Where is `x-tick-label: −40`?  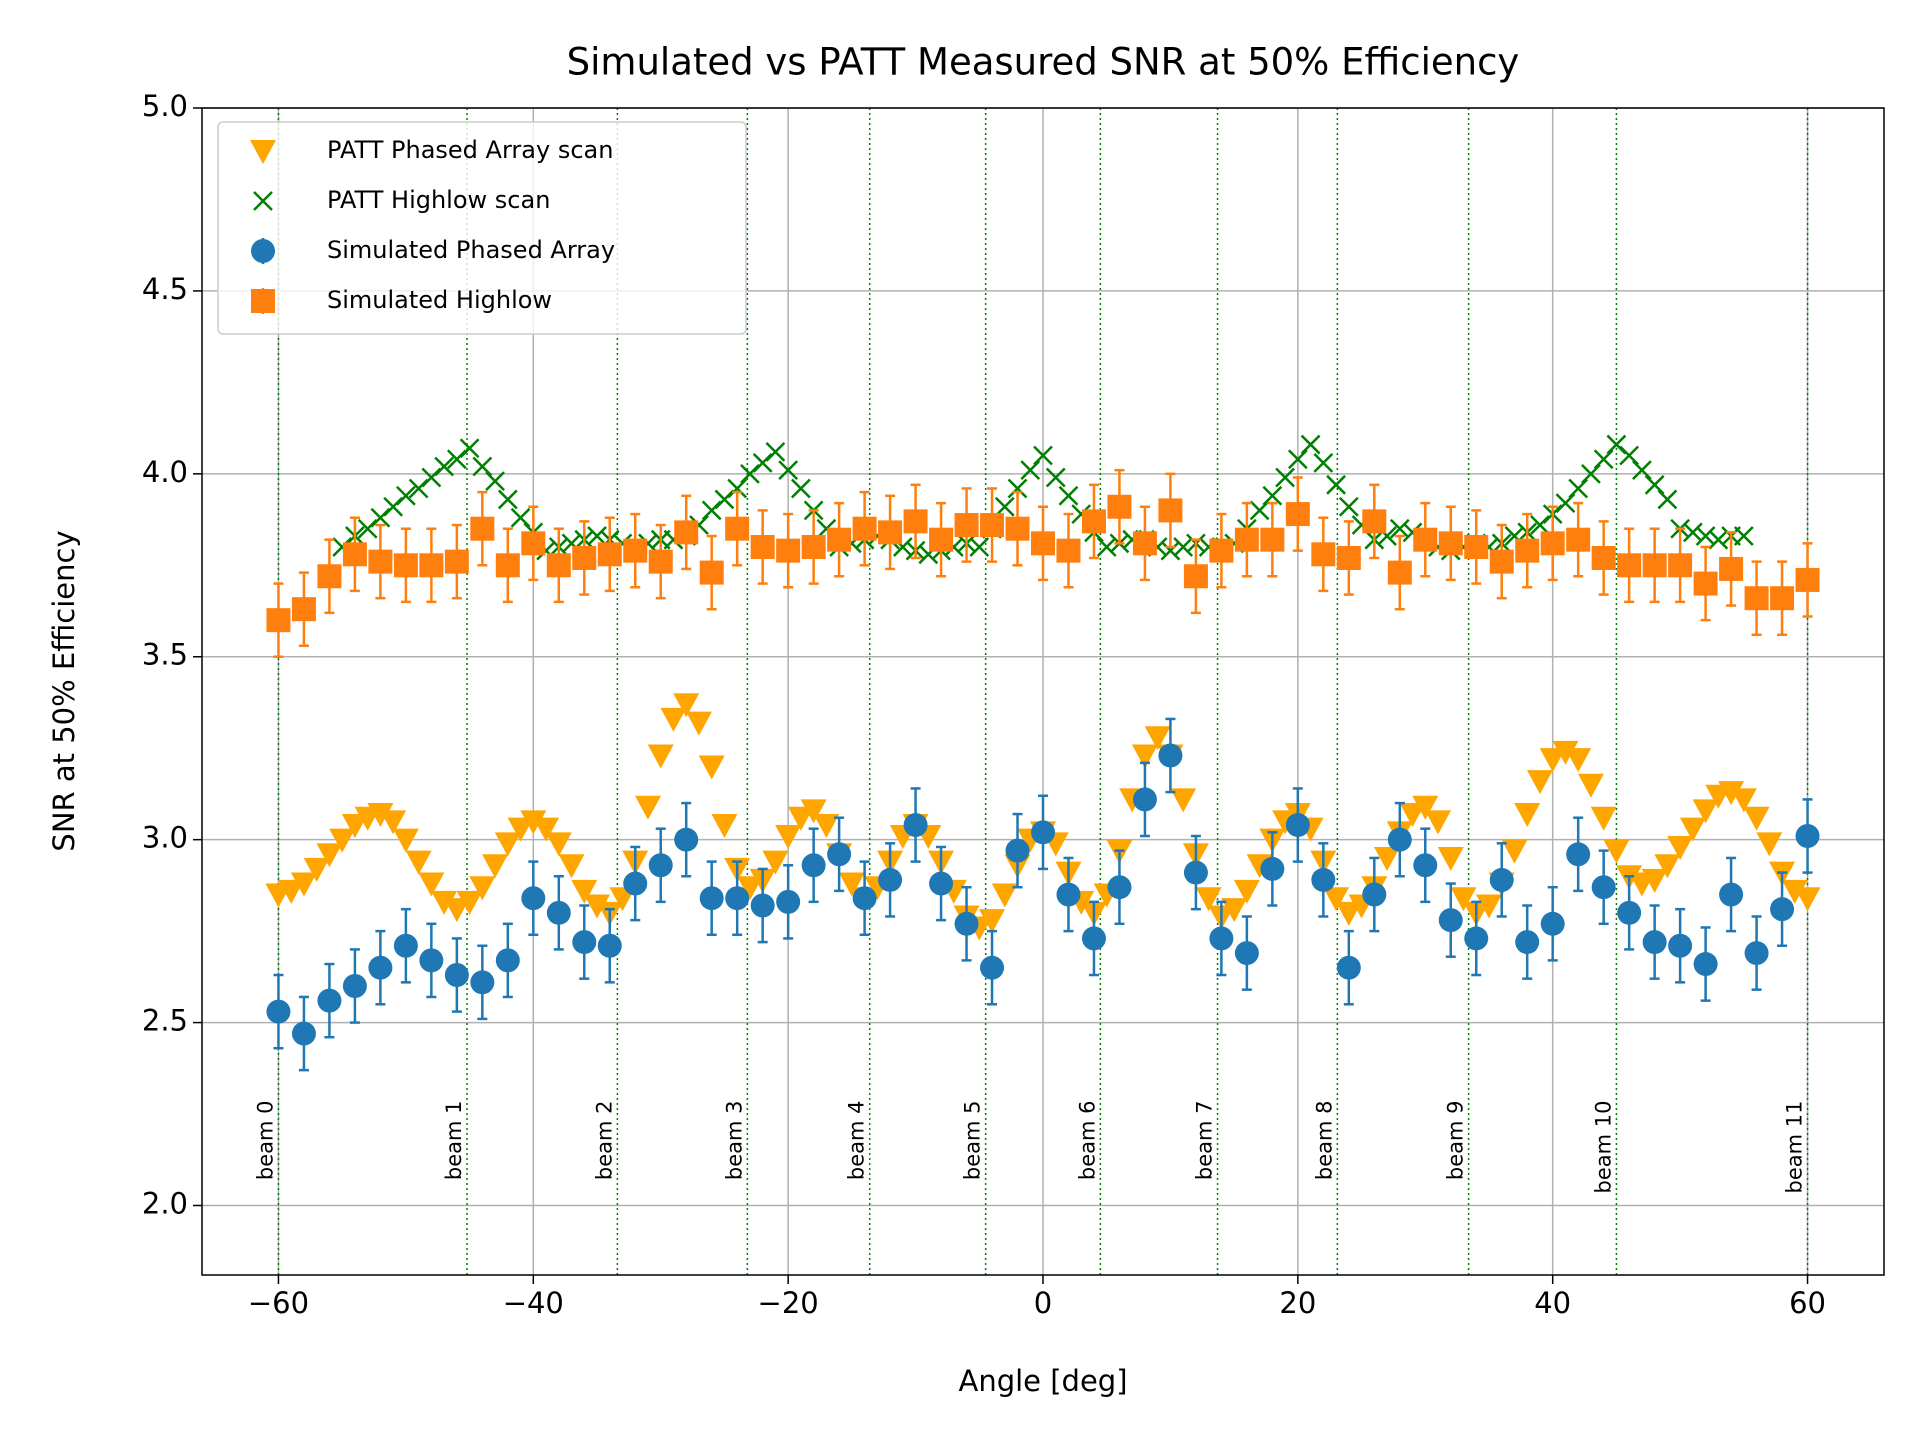 x-tick-label: −40 is located at coordinates (533, 1303).